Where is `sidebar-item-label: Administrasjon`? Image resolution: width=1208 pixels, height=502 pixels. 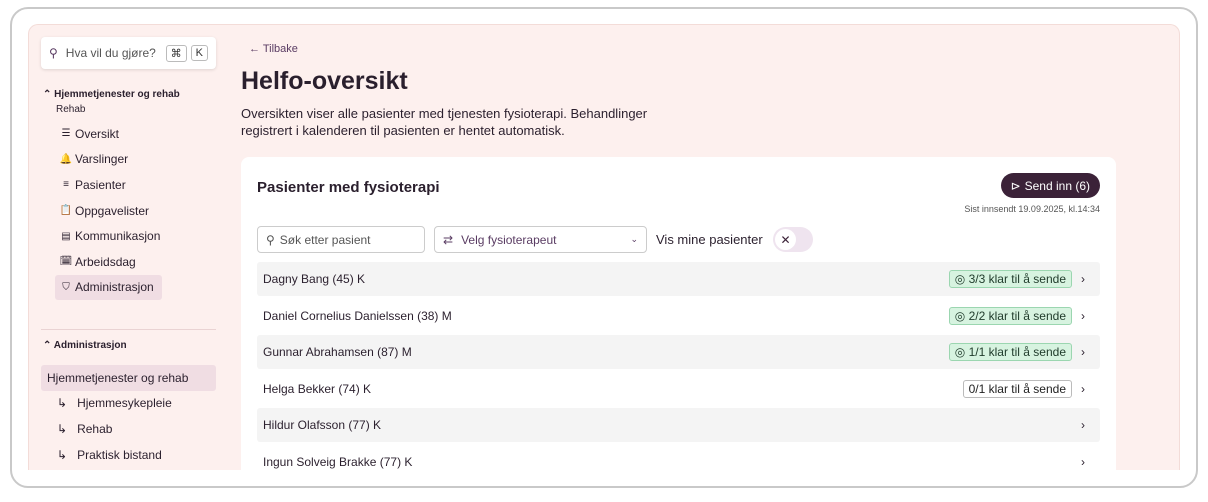 sidebar-item-label: Administrasjon is located at coordinates (114, 287).